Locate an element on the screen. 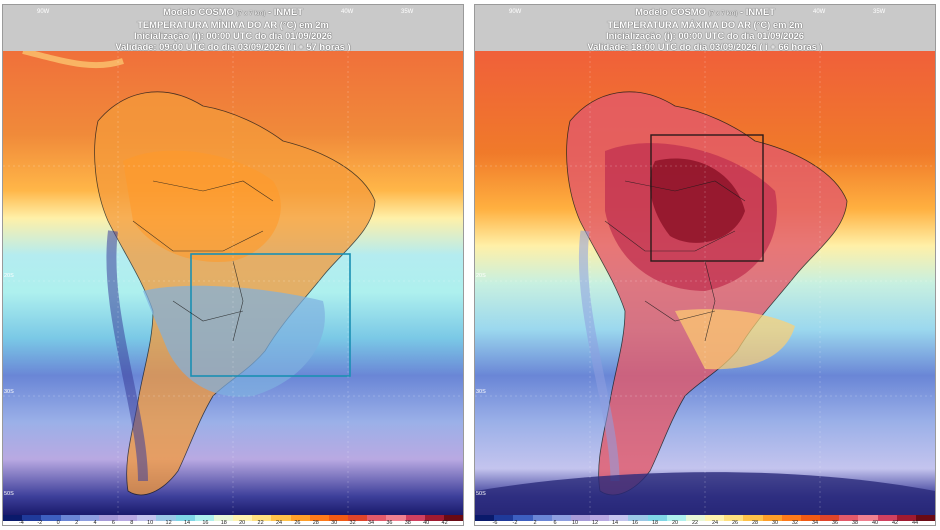 The height and width of the screenshot is (530, 940). colorbar-label: 2 is located at coordinates (77, 523).